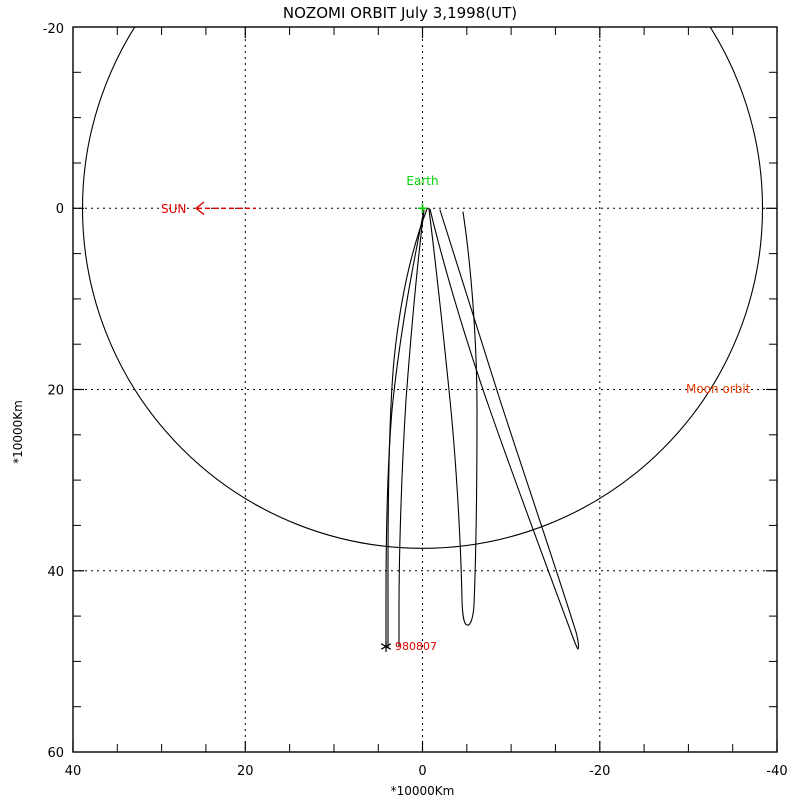 The image size is (800, 800). What do you see at coordinates (400, 13) in the screenshot?
I see `chart-title: NOZOMI ORBIT July 3,1998(UT)` at bounding box center [400, 13].